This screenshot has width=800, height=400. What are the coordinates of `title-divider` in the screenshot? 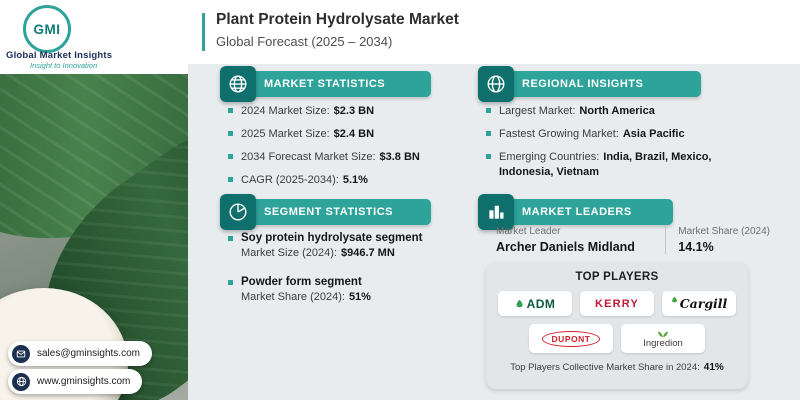 It's located at (203, 32).